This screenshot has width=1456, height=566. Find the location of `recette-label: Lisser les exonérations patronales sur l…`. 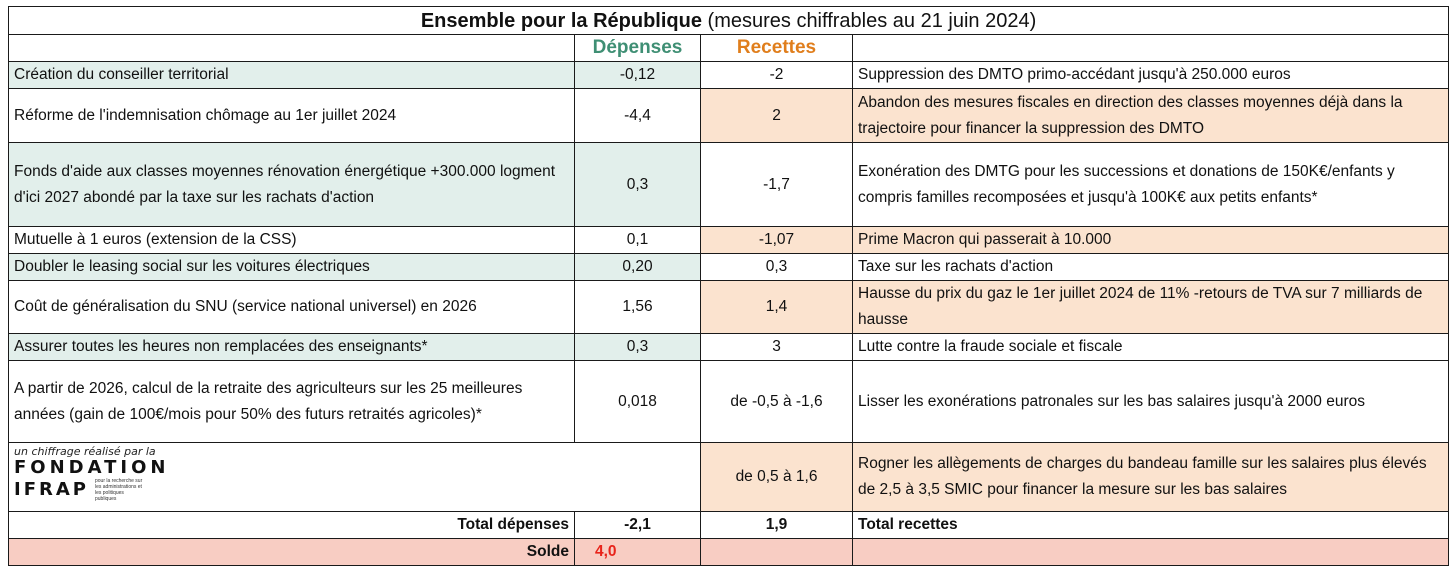

recette-label: Lisser les exonérations patronales sur l… is located at coordinates (1150, 401).